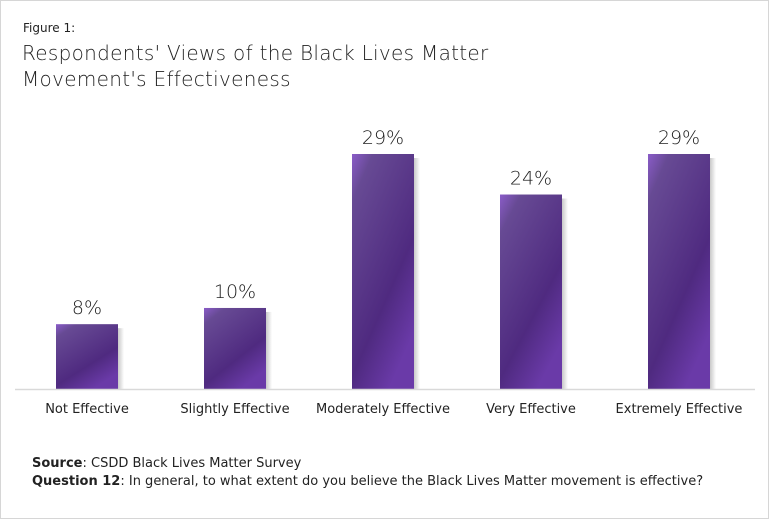  I want to click on chart-title-line-2: Movement's Effectiveness, so click(156, 79).